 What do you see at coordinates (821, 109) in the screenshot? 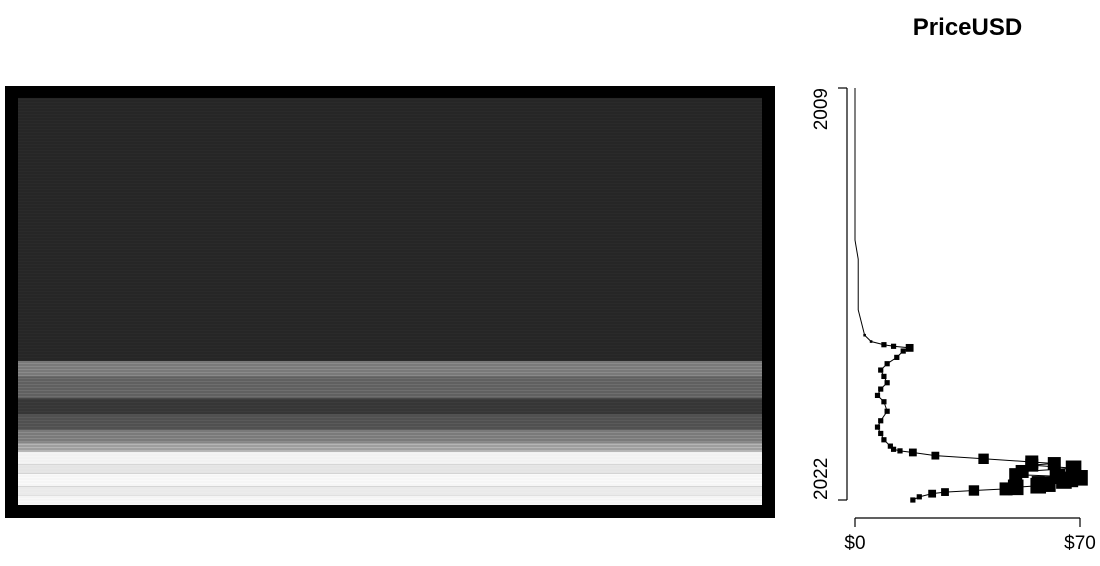
I see `y-tick-label: 2009` at bounding box center [821, 109].